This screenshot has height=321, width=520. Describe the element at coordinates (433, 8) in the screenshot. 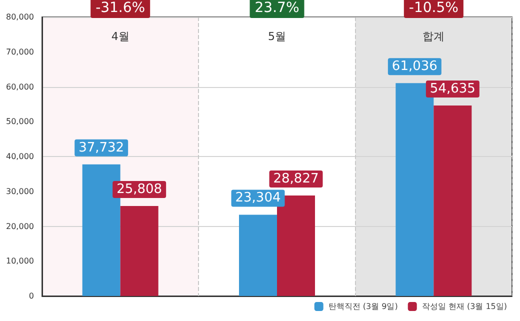

I see `text: -10.5%` at that location.